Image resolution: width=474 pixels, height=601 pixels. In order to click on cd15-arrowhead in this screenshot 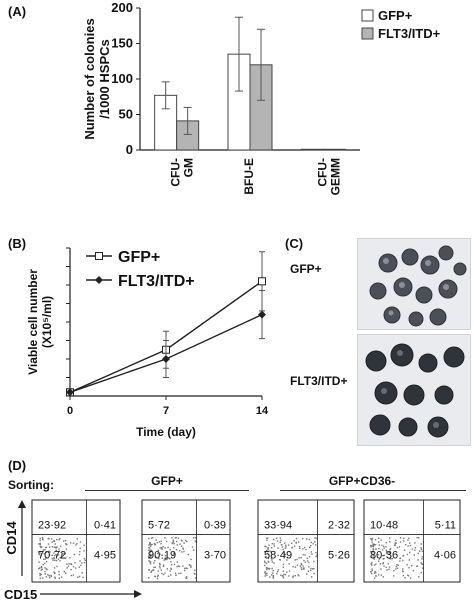, I will do `click(138, 594)`.